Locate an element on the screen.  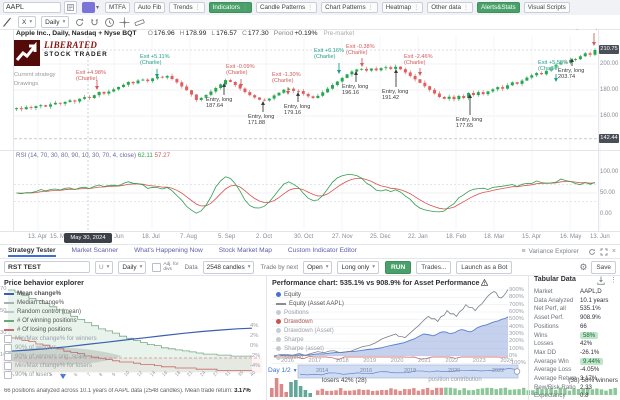
close-icon: × is located at coordinates (613, 251).